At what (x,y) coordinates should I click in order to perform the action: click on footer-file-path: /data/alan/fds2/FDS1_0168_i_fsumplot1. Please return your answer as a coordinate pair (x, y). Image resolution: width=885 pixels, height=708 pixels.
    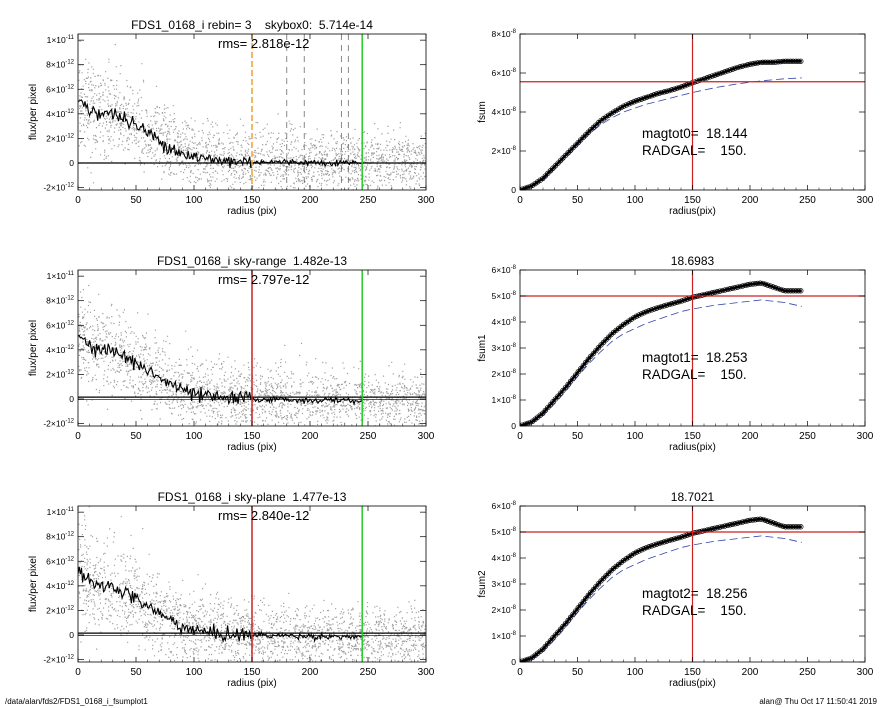
    Looking at the image, I should click on (76, 701).